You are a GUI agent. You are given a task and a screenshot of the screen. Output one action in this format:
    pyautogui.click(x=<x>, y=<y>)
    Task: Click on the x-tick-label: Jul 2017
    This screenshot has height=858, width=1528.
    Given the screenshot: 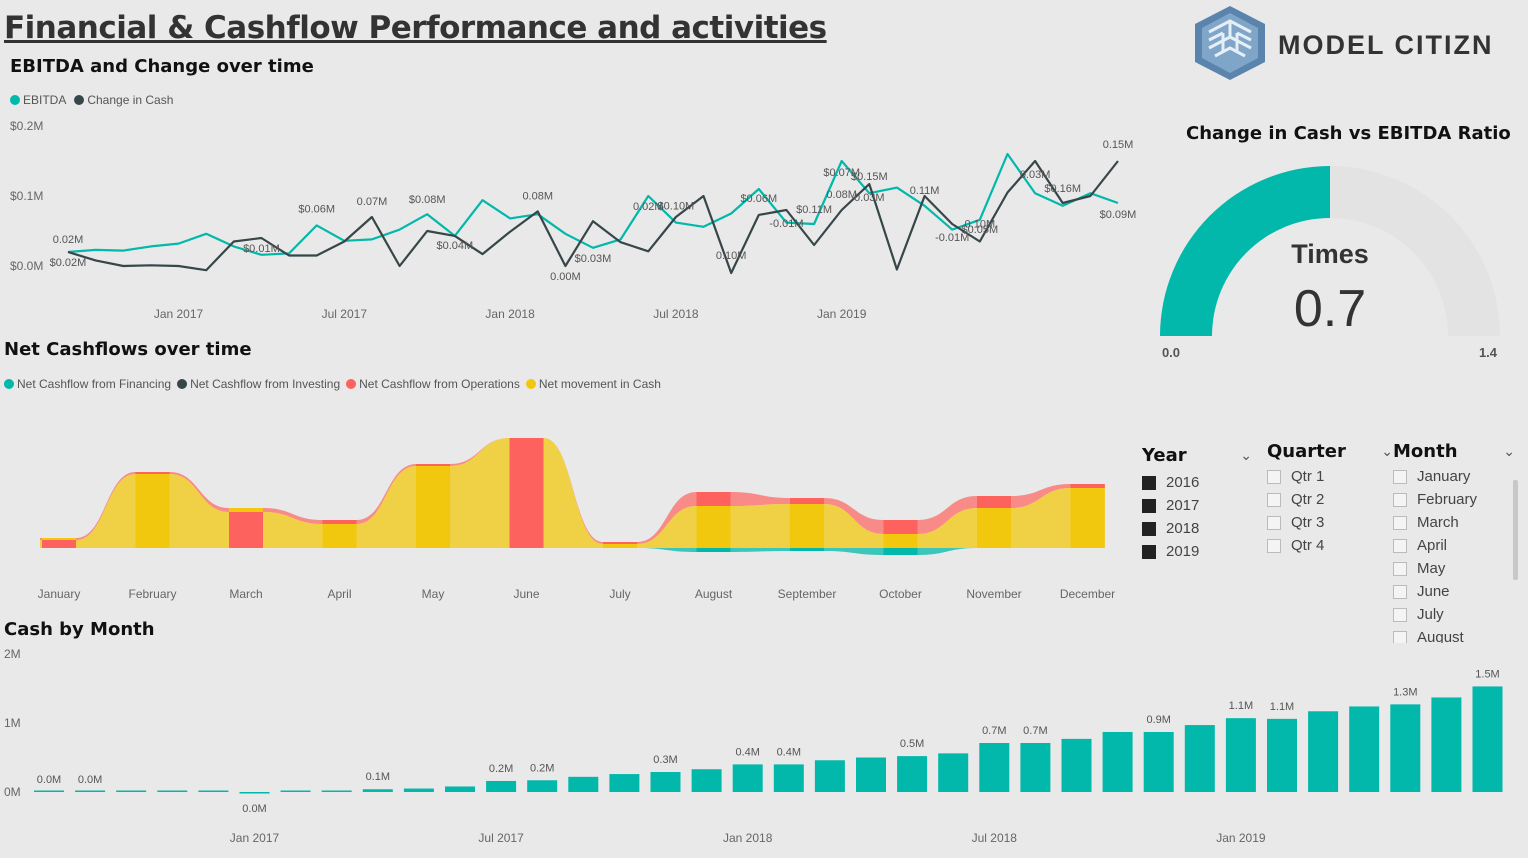 What is the action you would take?
    pyautogui.click(x=345, y=314)
    